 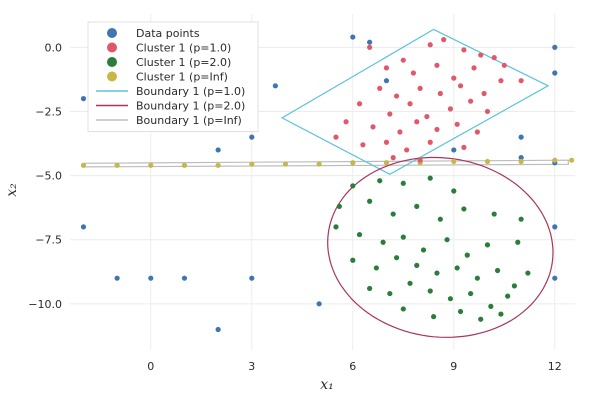 I want to click on y-tick-label: 0.0, so click(x=54, y=47).